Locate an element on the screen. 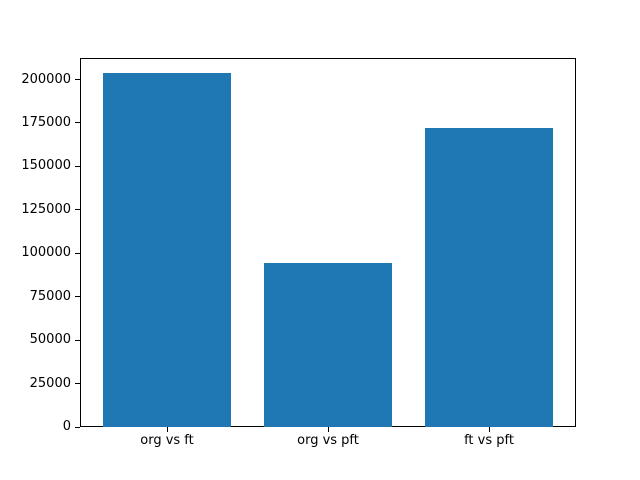 This screenshot has width=640, height=480. y-tick-label: 175000 is located at coordinates (46, 122).